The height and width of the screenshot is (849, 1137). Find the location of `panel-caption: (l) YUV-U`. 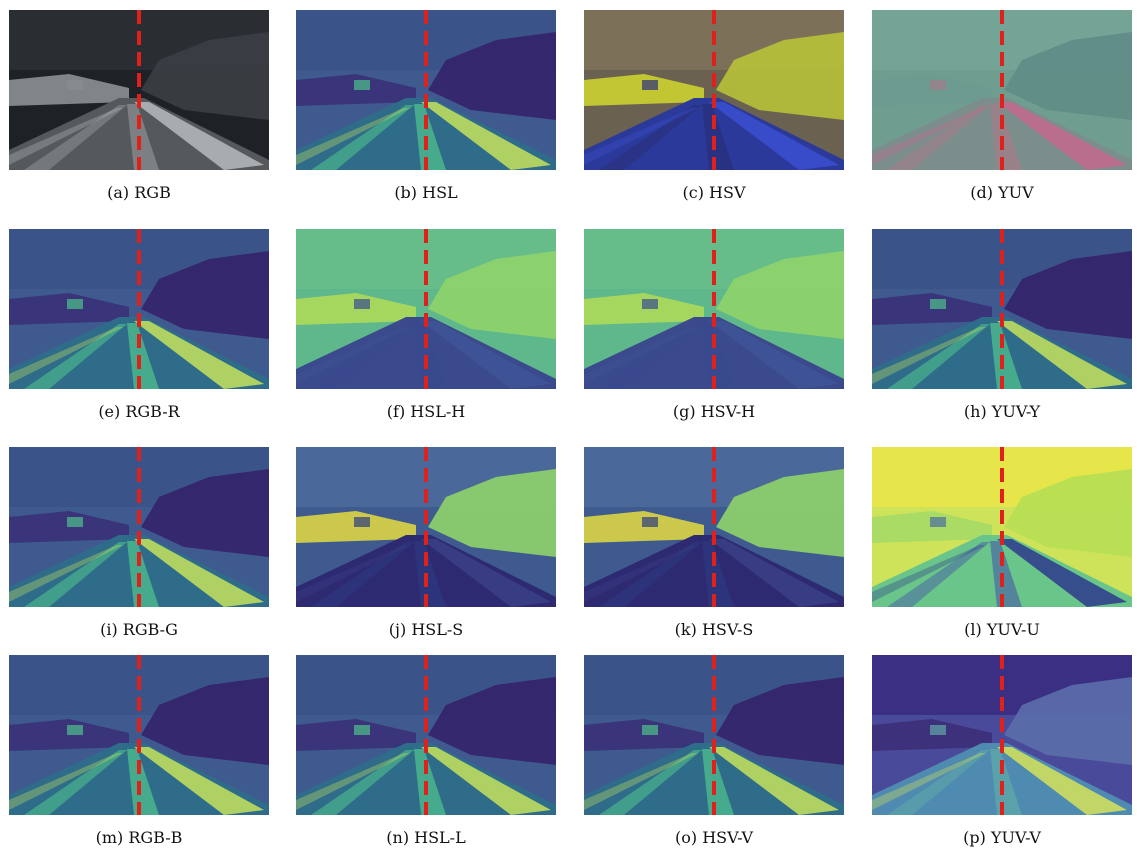

panel-caption: (l) YUV-U is located at coordinates (1002, 629).